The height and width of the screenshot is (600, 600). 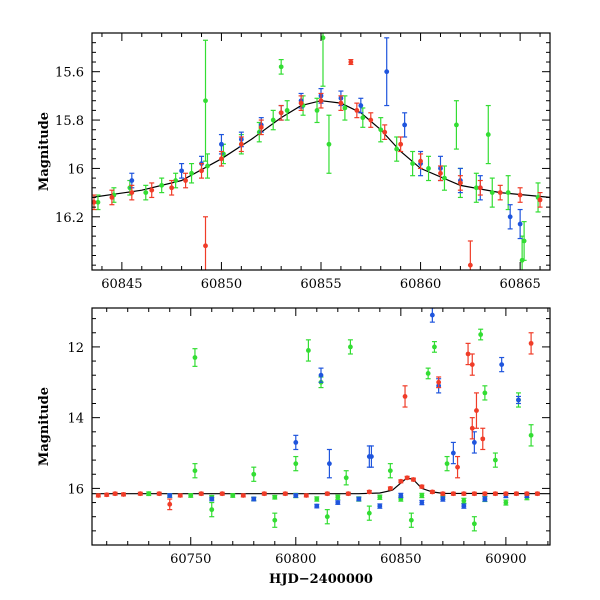 I want to click on model-curve, so click(x=321, y=149).